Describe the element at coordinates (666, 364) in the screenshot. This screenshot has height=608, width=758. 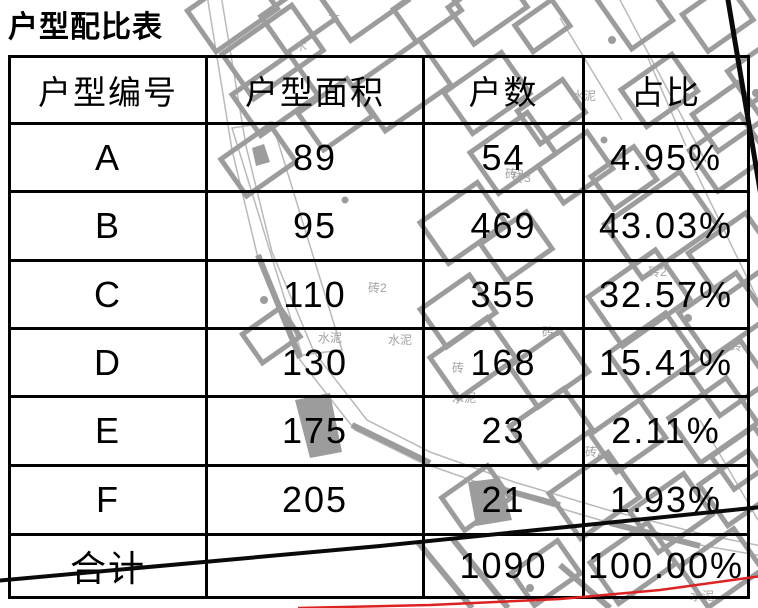
I see `table-cell-ratio: 15.41%` at that location.